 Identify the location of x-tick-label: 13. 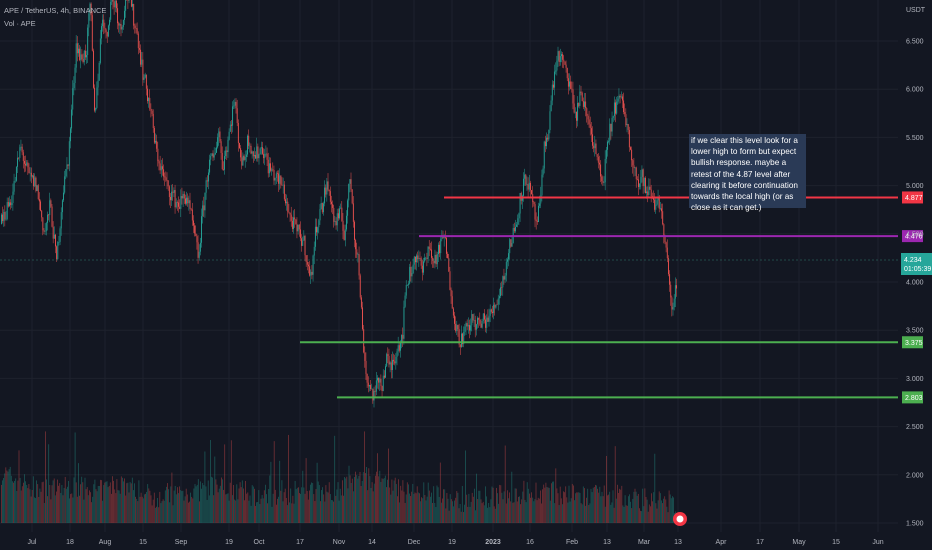
(678, 542).